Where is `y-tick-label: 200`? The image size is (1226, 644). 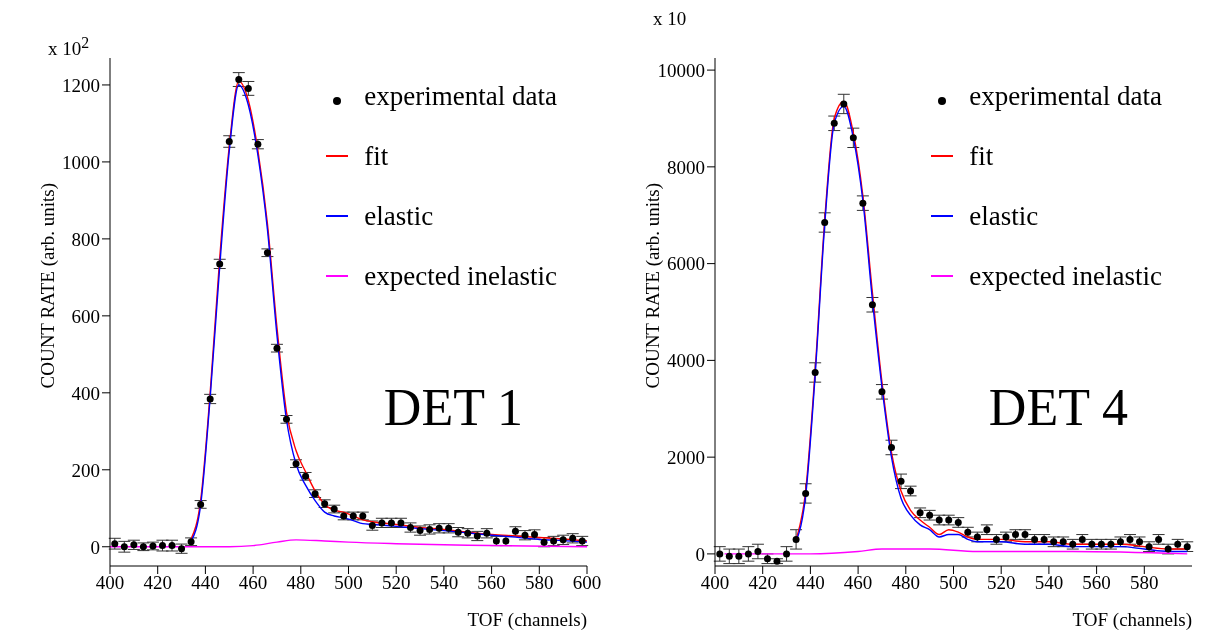
y-tick-label: 200 is located at coordinates (85, 470).